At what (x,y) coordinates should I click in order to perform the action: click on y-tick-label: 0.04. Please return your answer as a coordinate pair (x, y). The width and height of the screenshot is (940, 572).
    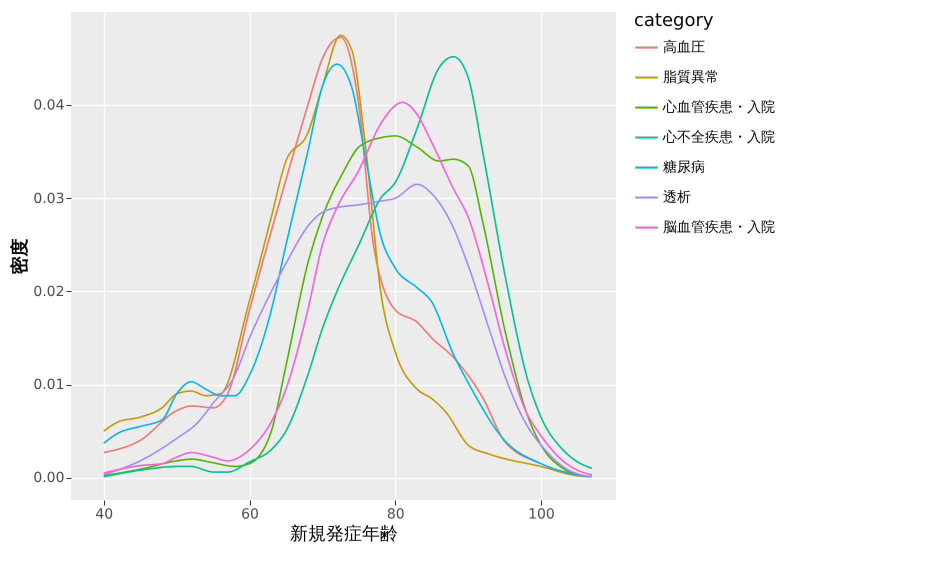
    Looking at the image, I should click on (49, 106).